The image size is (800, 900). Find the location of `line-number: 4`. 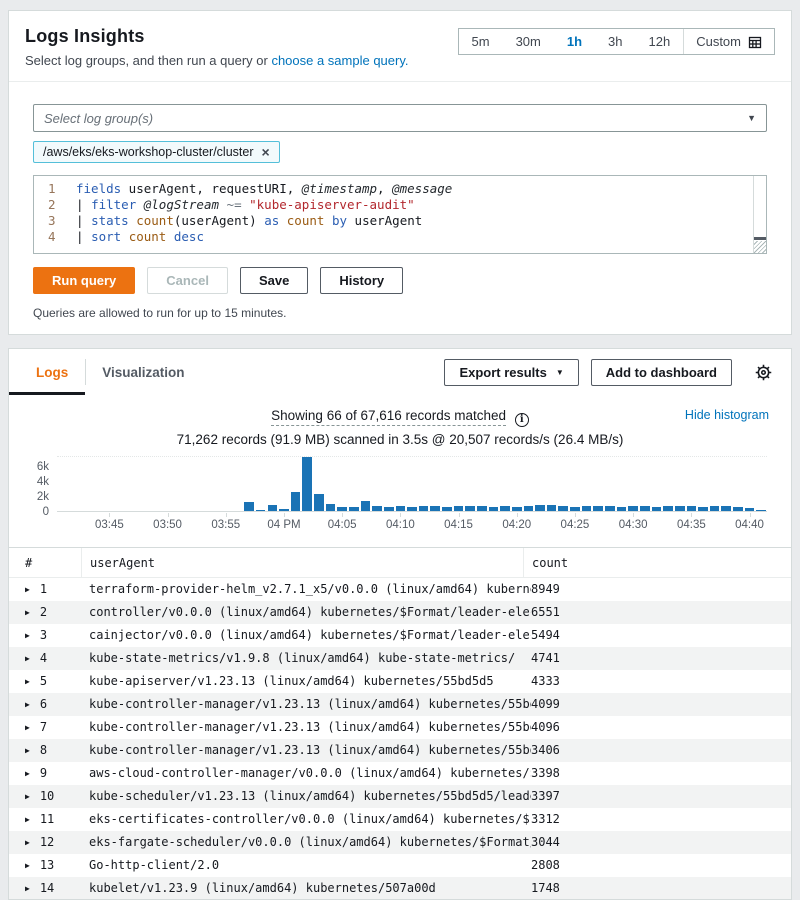

line-number: 4 is located at coordinates (52, 236).